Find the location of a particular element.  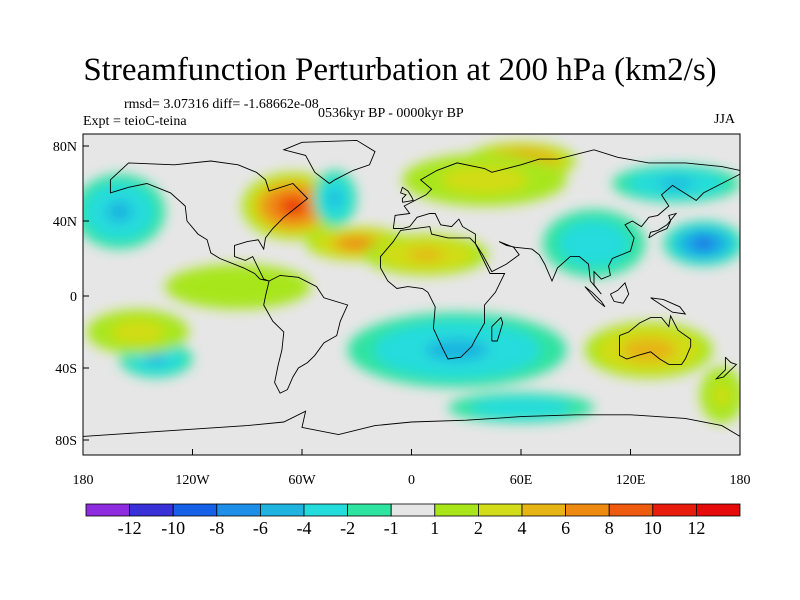

colorbar-label: -6 is located at coordinates (260, 528).